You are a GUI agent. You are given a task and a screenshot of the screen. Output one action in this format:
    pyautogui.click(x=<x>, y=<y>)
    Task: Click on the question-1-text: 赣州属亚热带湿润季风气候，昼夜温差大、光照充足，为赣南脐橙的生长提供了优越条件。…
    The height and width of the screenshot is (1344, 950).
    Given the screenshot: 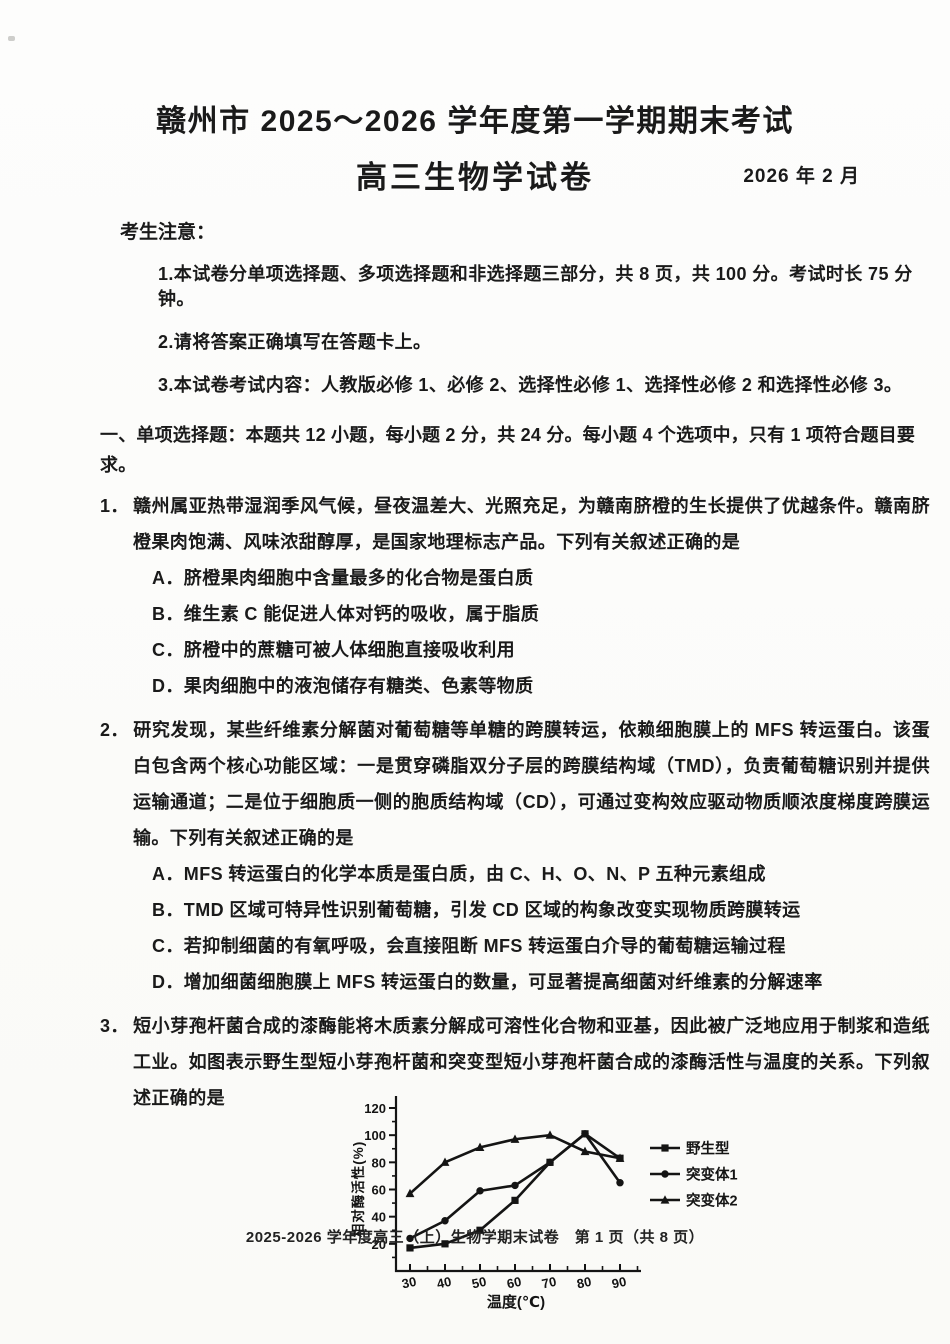 What is the action you would take?
    pyautogui.click(x=531, y=524)
    